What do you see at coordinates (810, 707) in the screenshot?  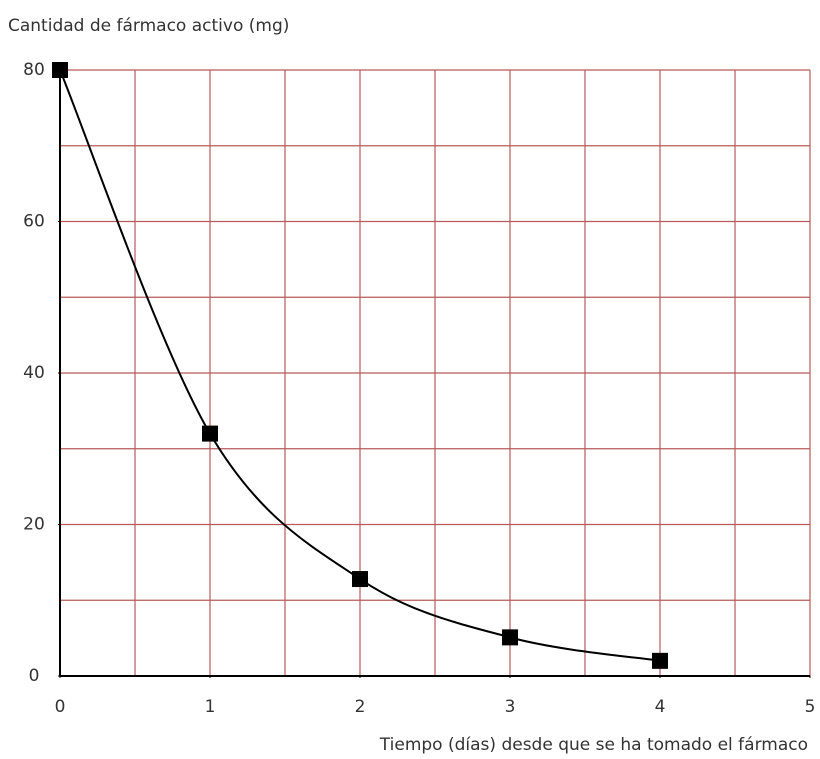 I see `x-tick-label: 5` at bounding box center [810, 707].